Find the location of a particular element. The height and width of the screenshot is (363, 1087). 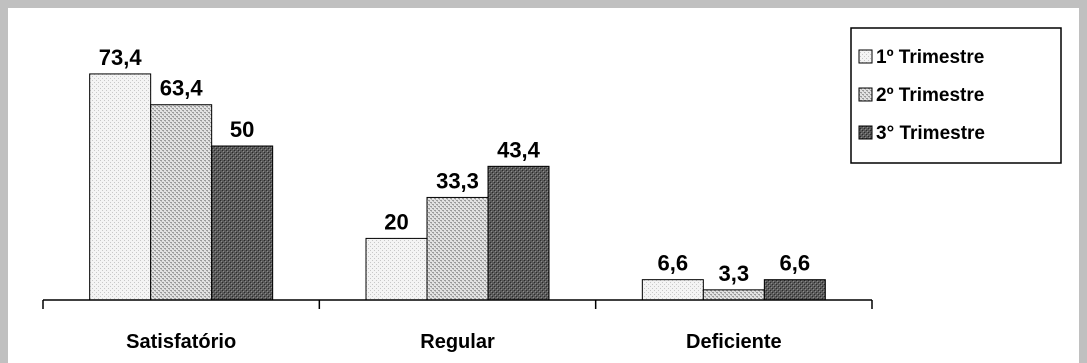

legend-box is located at coordinates (956, 95).